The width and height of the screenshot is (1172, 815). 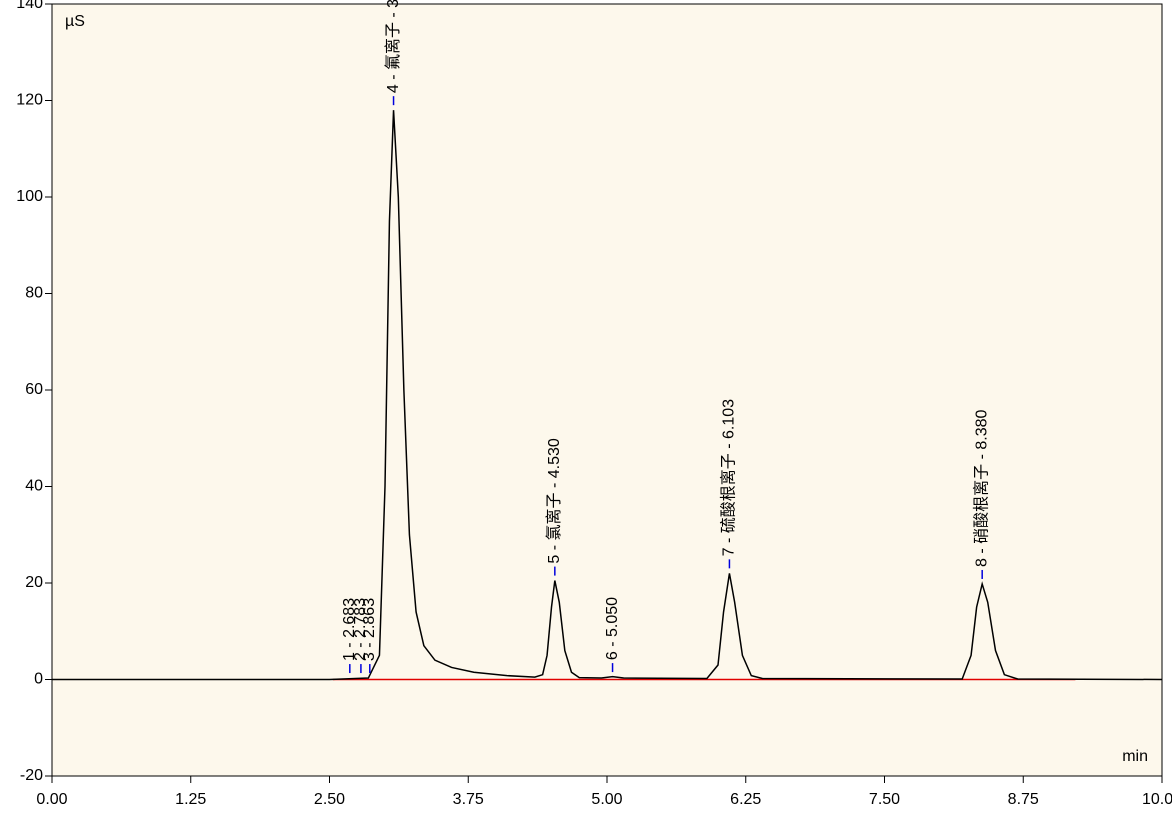 What do you see at coordinates (1135, 756) in the screenshot?
I see `x-unit: min` at bounding box center [1135, 756].